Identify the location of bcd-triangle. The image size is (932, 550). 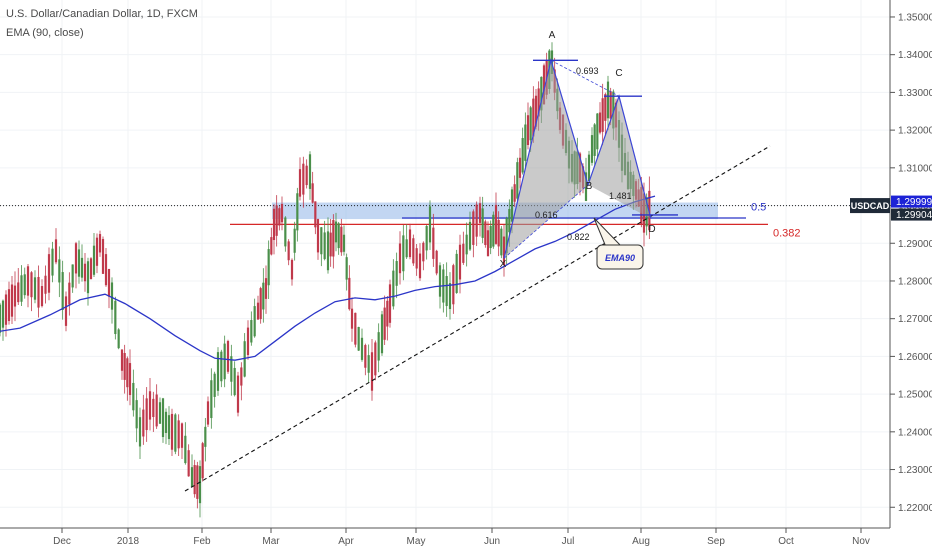
(619, 157).